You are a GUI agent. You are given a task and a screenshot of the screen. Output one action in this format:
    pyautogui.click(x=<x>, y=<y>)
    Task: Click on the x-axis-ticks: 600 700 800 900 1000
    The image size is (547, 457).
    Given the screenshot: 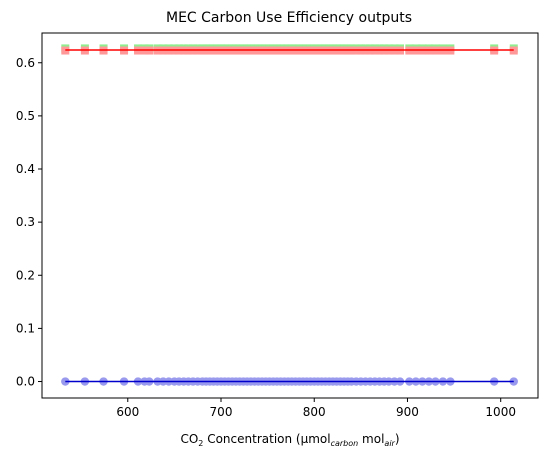 What is the action you would take?
    pyautogui.click(x=316, y=408)
    